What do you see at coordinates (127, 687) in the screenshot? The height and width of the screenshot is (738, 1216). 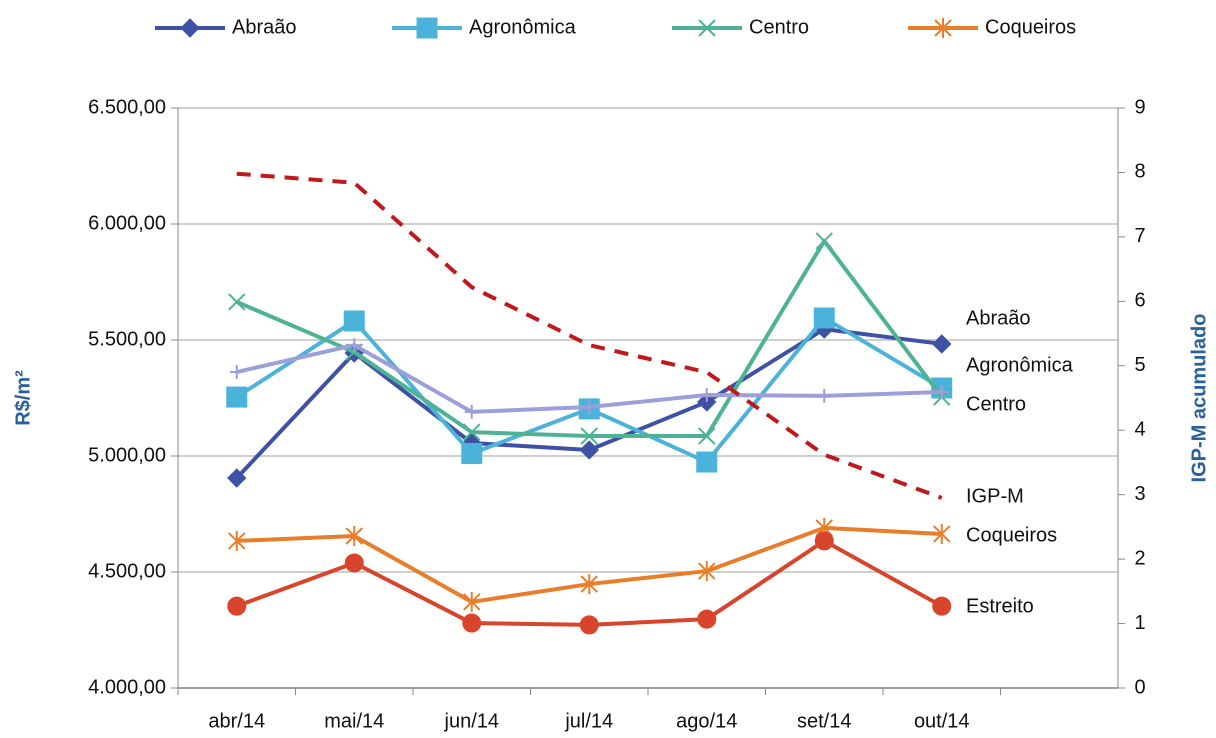 I see `y-tick-label: 4.000,00` at bounding box center [127, 687].